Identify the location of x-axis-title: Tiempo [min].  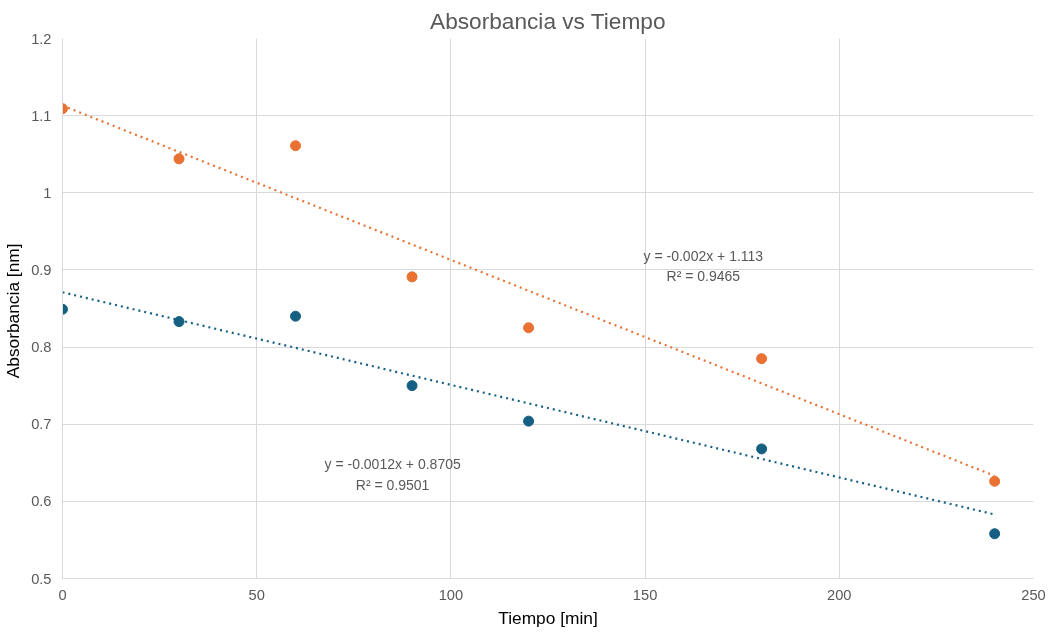
(548, 617).